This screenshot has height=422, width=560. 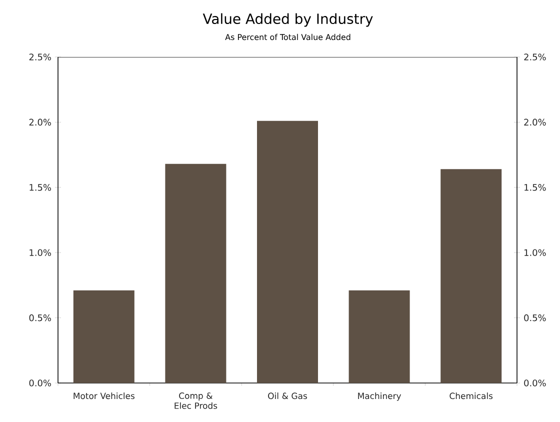 What do you see at coordinates (535, 318) in the screenshot?
I see `y2-tick-label: 0.5%` at bounding box center [535, 318].